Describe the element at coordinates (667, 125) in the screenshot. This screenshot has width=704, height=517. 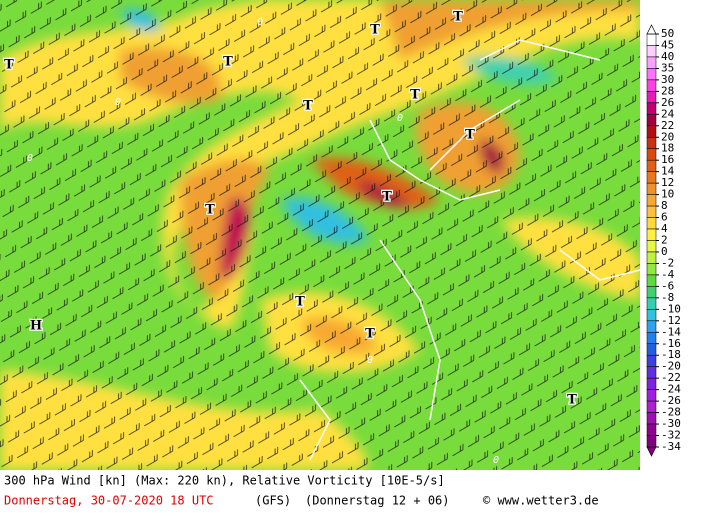
I see `colorbar-label: 22` at that location.